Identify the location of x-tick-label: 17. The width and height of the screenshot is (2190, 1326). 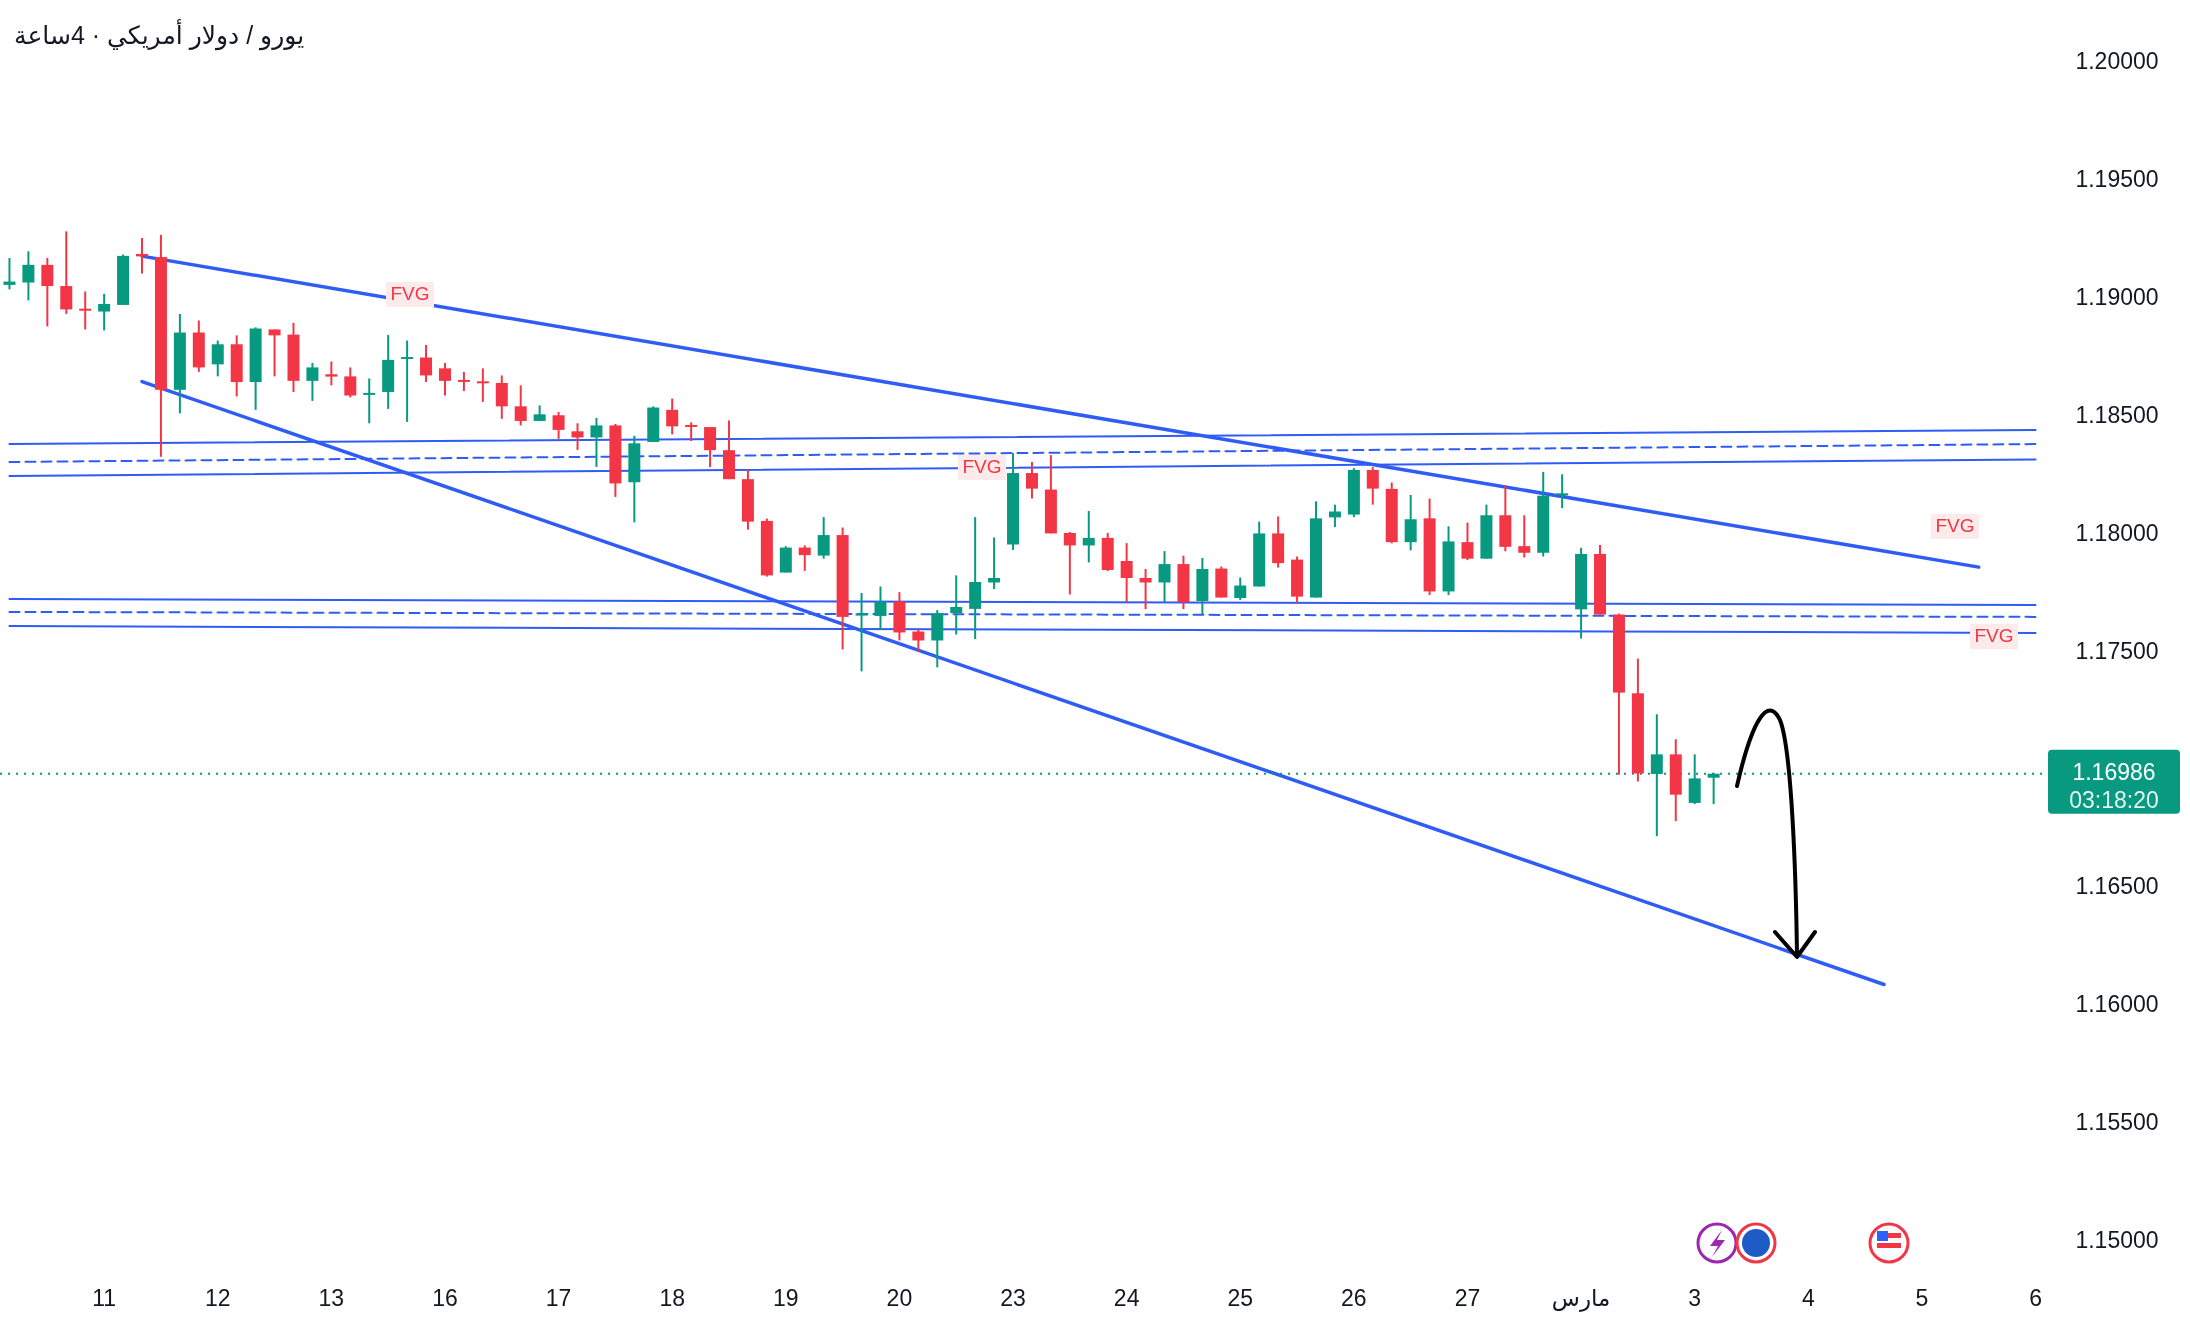
(558, 1298).